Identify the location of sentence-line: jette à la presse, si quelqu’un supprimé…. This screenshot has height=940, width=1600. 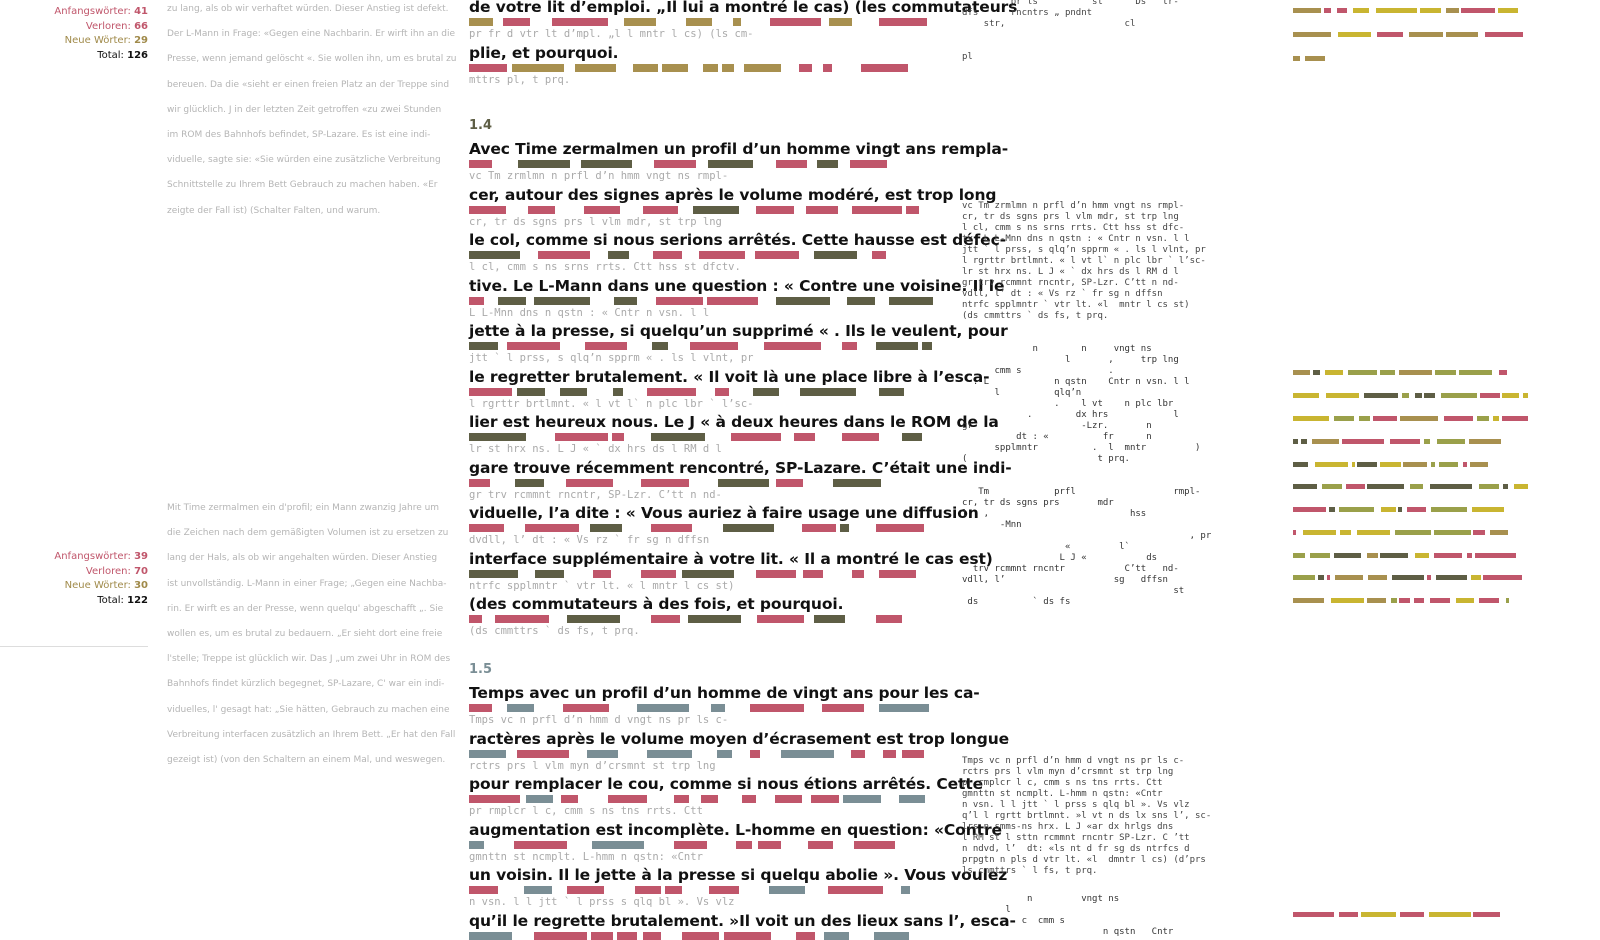
(738, 331).